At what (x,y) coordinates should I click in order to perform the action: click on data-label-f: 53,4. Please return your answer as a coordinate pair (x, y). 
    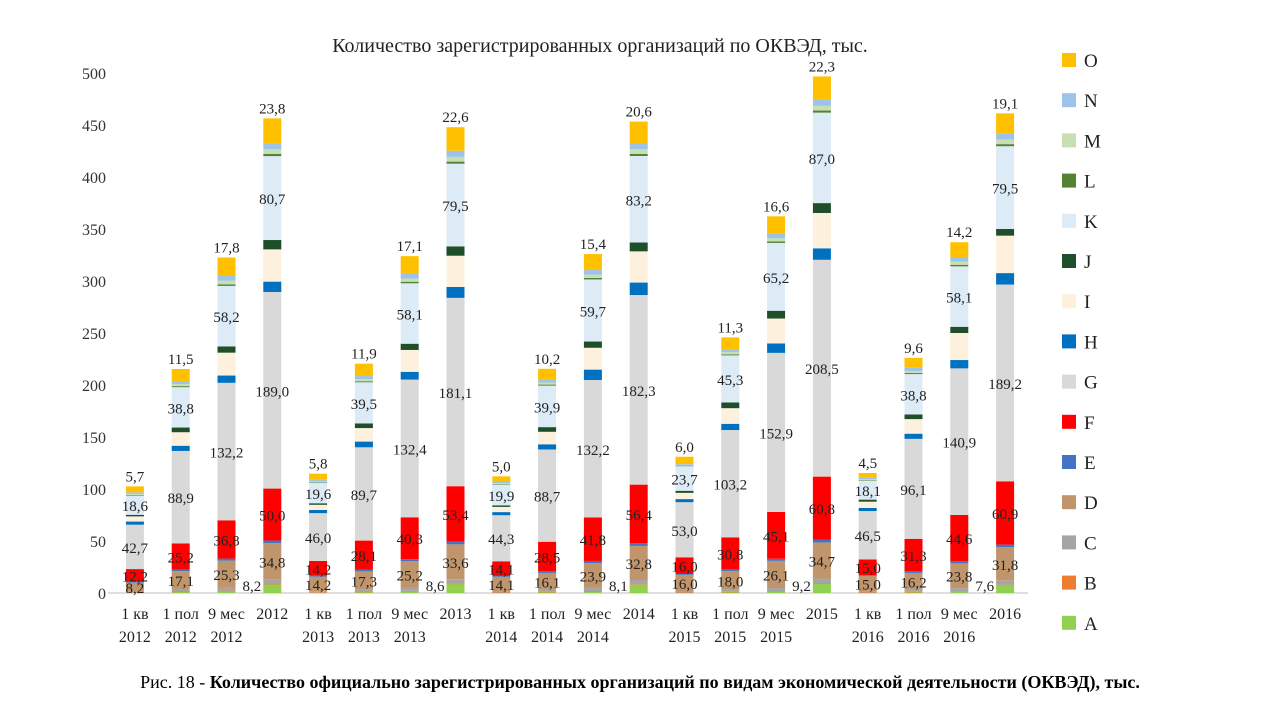
    Looking at the image, I should click on (455, 516).